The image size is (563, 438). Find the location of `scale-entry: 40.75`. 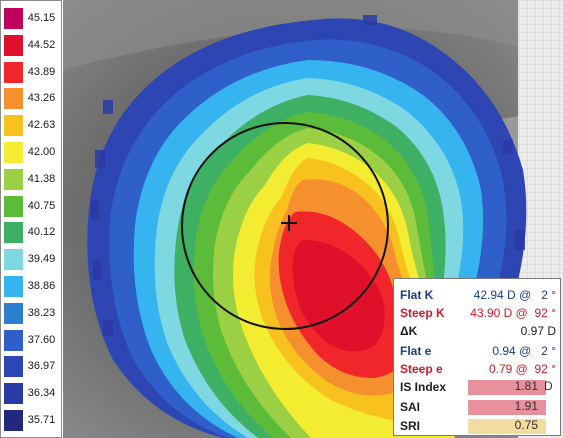

scale-entry: 40.75 is located at coordinates (32, 205).